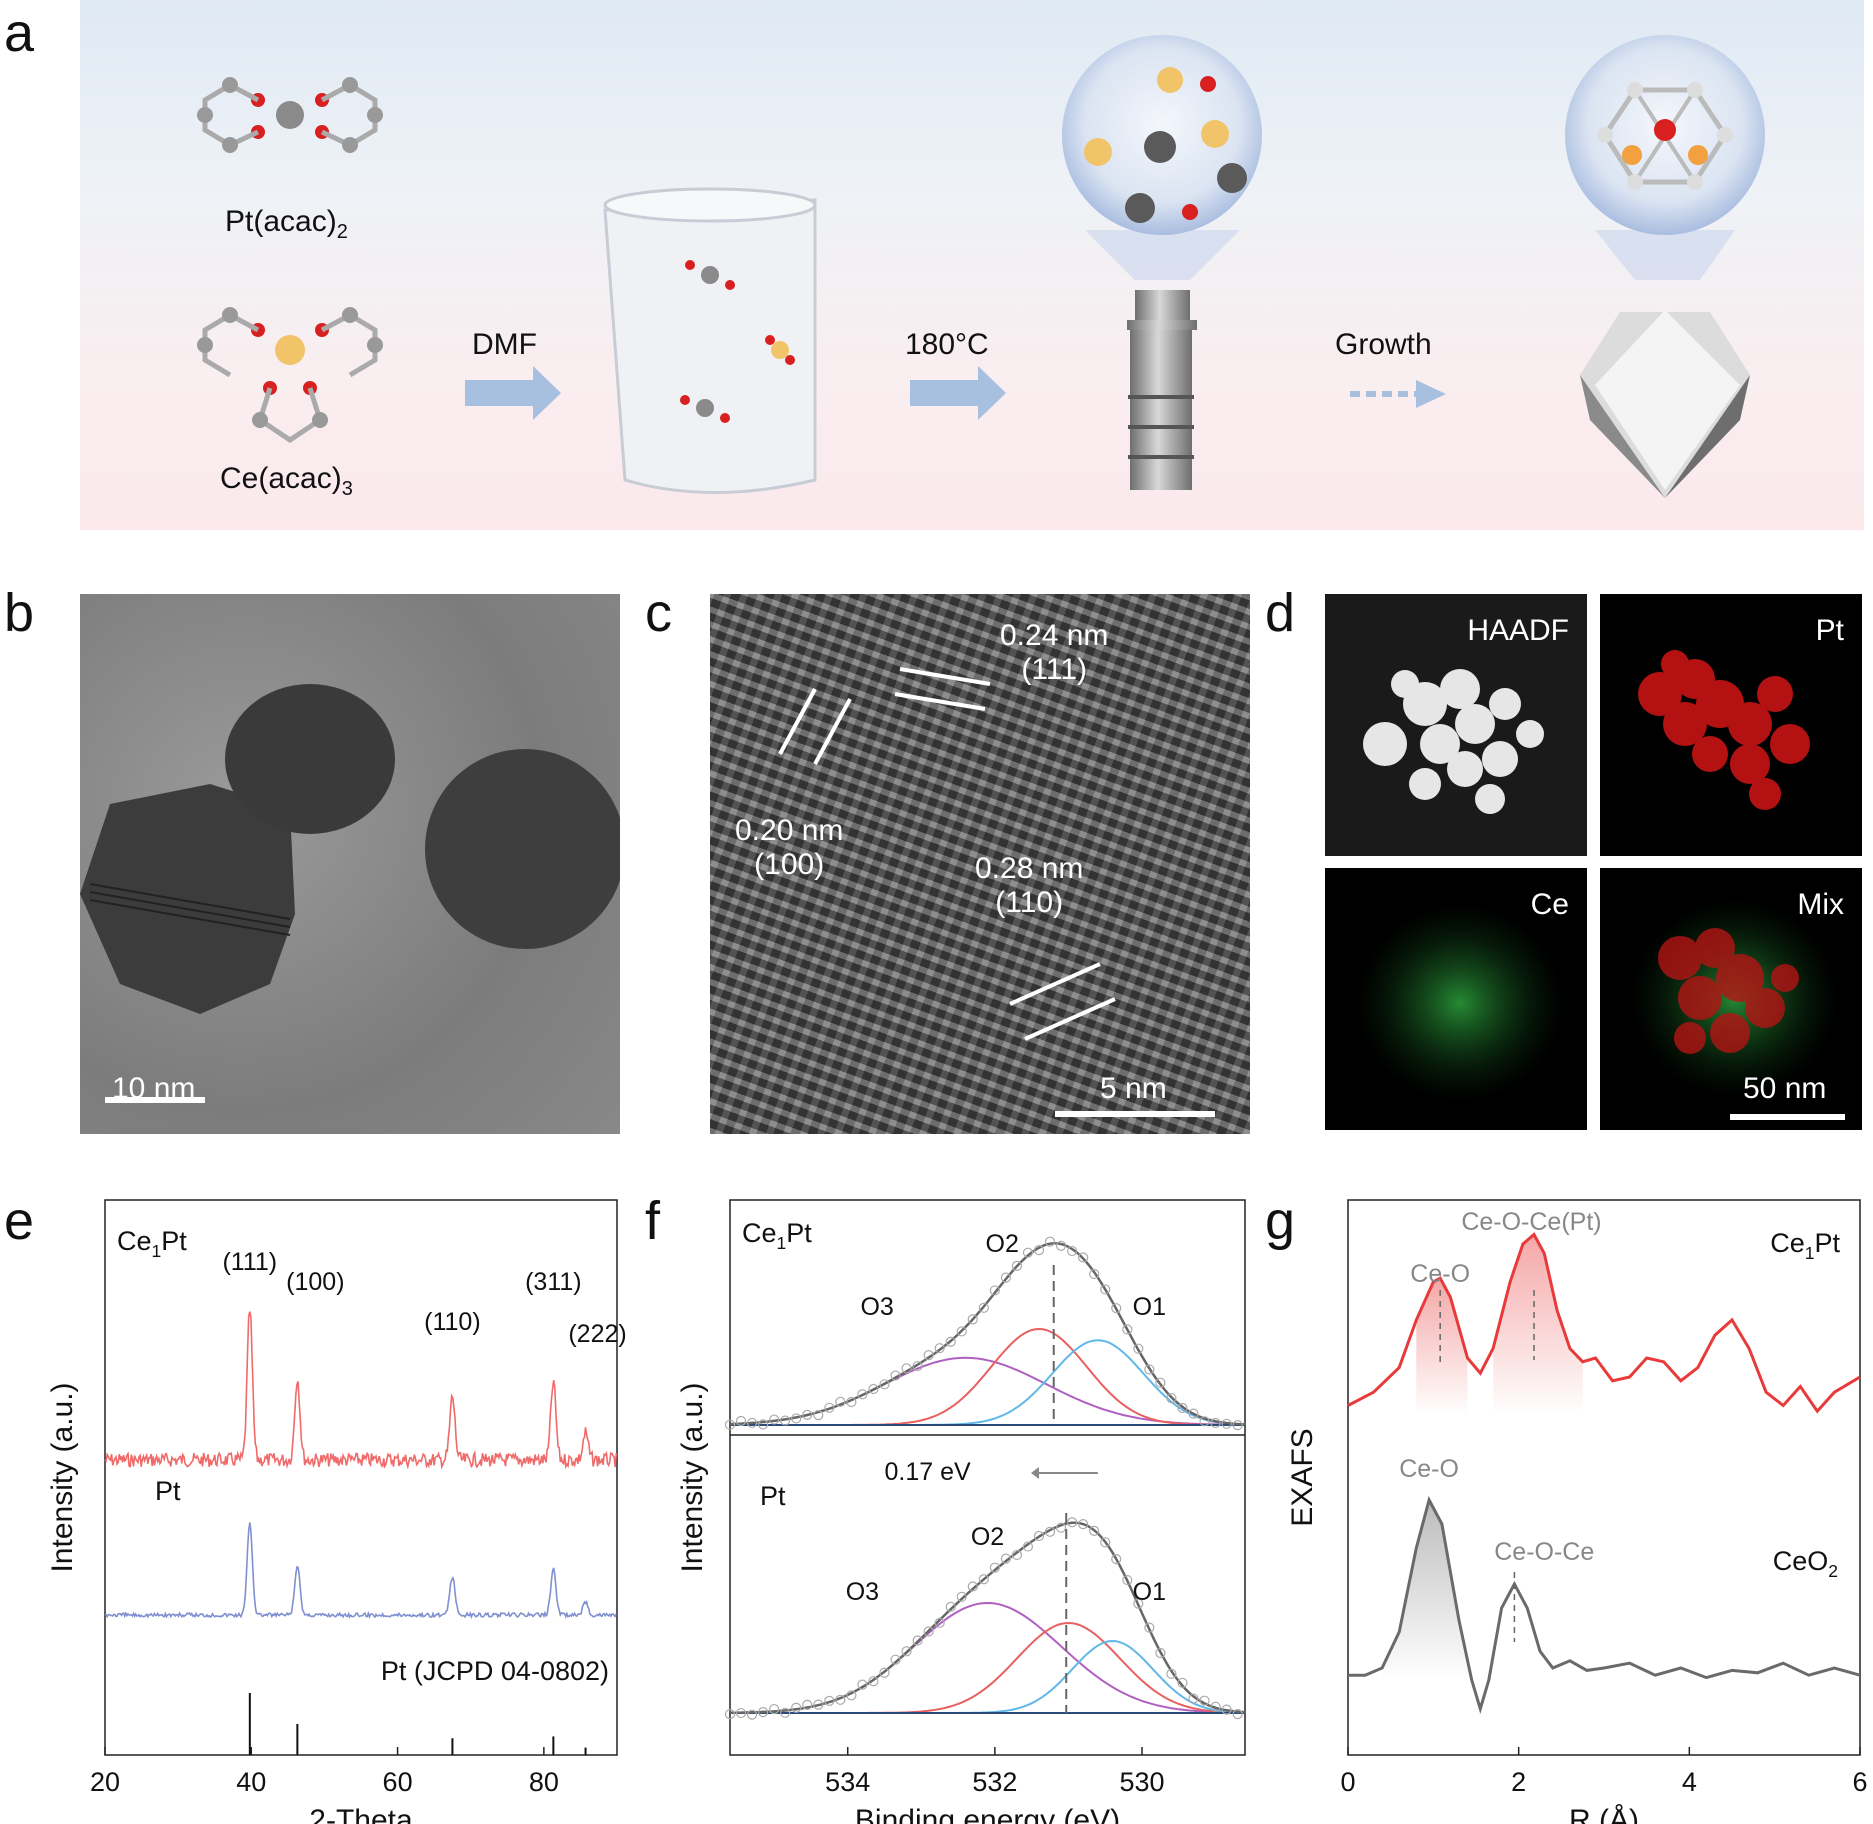 The image size is (1873, 1824). I want to click on xps-ylabel: Intensity (a.u.), so click(692, 1477).